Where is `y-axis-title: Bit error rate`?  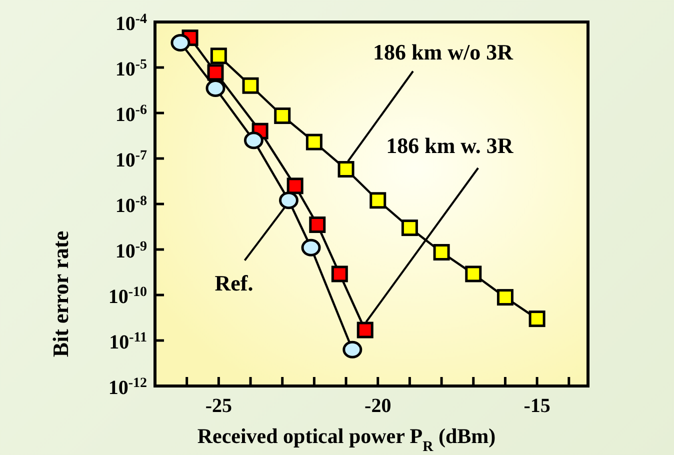 y-axis-title: Bit error rate is located at coordinates (60, 294).